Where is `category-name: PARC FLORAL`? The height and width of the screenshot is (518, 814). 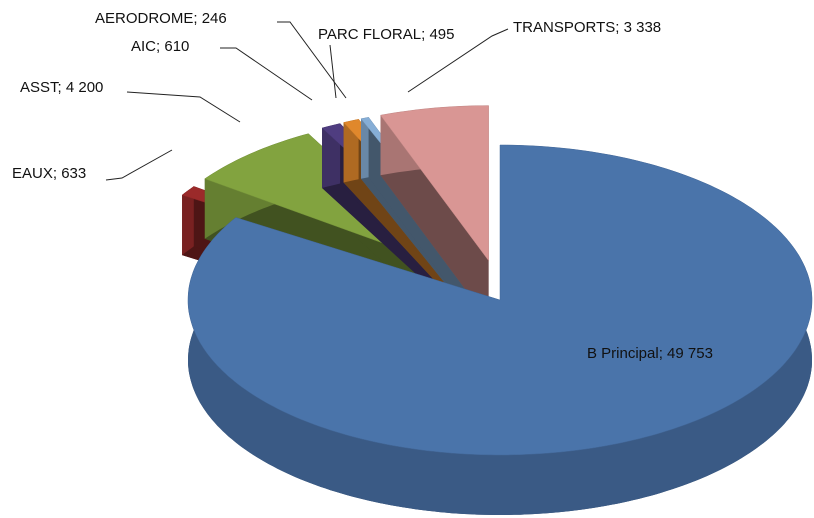 category-name: PARC FLORAL is located at coordinates (369, 34).